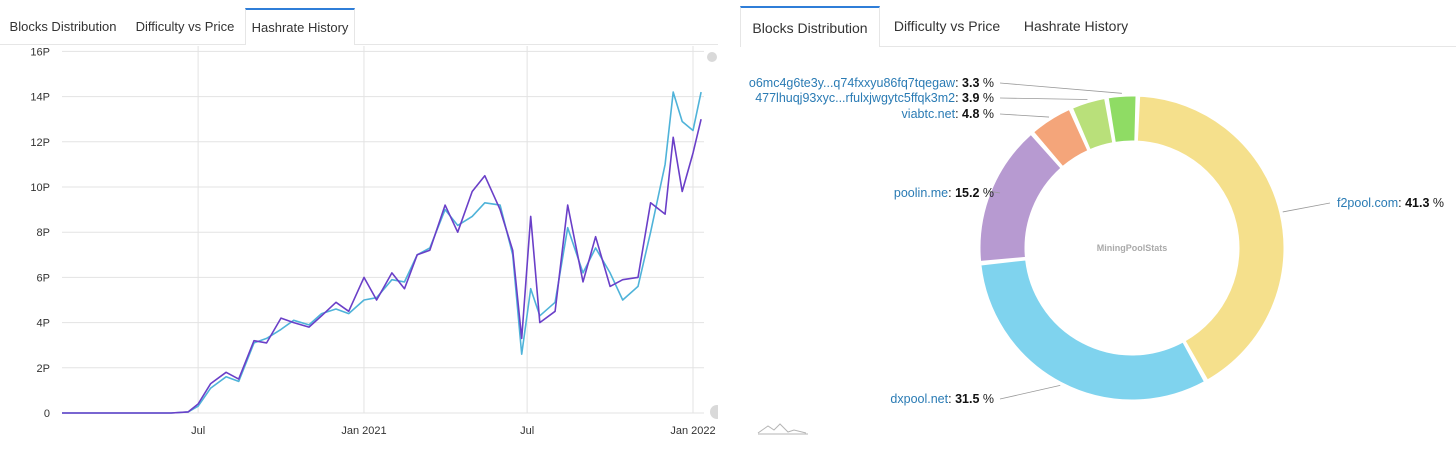  I want to click on slice-label: viabtc.net: 4.8 %, so click(948, 114).